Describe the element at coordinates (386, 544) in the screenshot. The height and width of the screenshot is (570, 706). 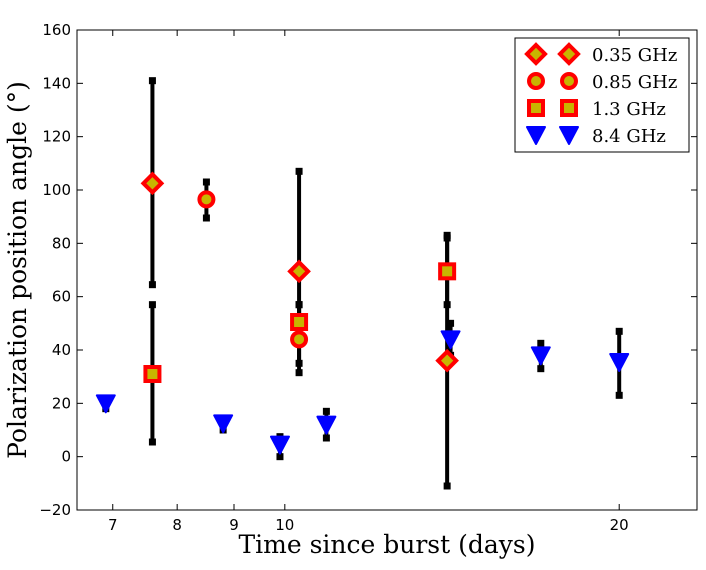
I see `x-axis-title: Time since burst (days)` at that location.